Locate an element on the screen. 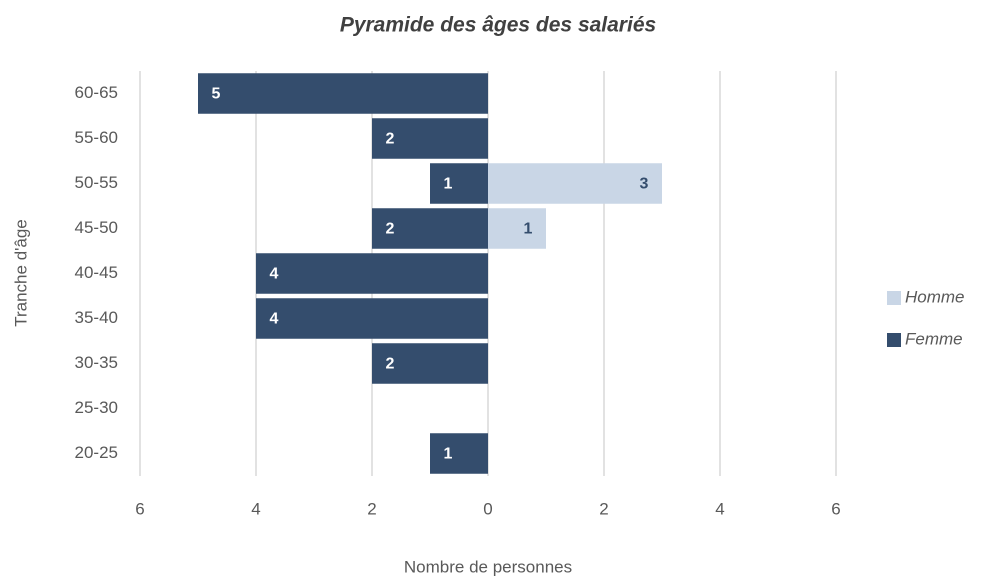 The image size is (984, 582). y-tick-label: 30-35 is located at coordinates (96, 362).